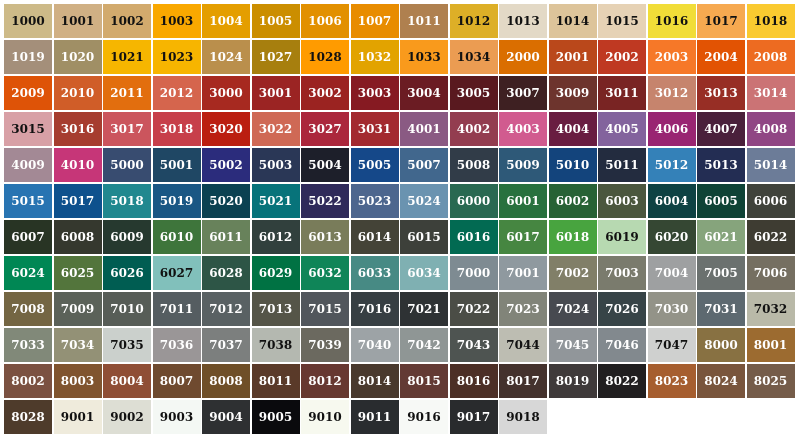 Image resolution: width=800 pixels, height=442 pixels. What do you see at coordinates (176, 345) in the screenshot?
I see `color-swatch-7036: 7036` at bounding box center [176, 345].